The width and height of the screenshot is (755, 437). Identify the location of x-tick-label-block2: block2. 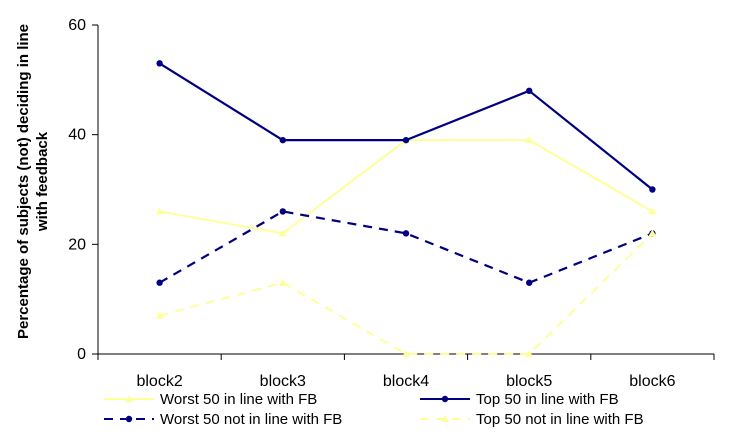
(159, 381).